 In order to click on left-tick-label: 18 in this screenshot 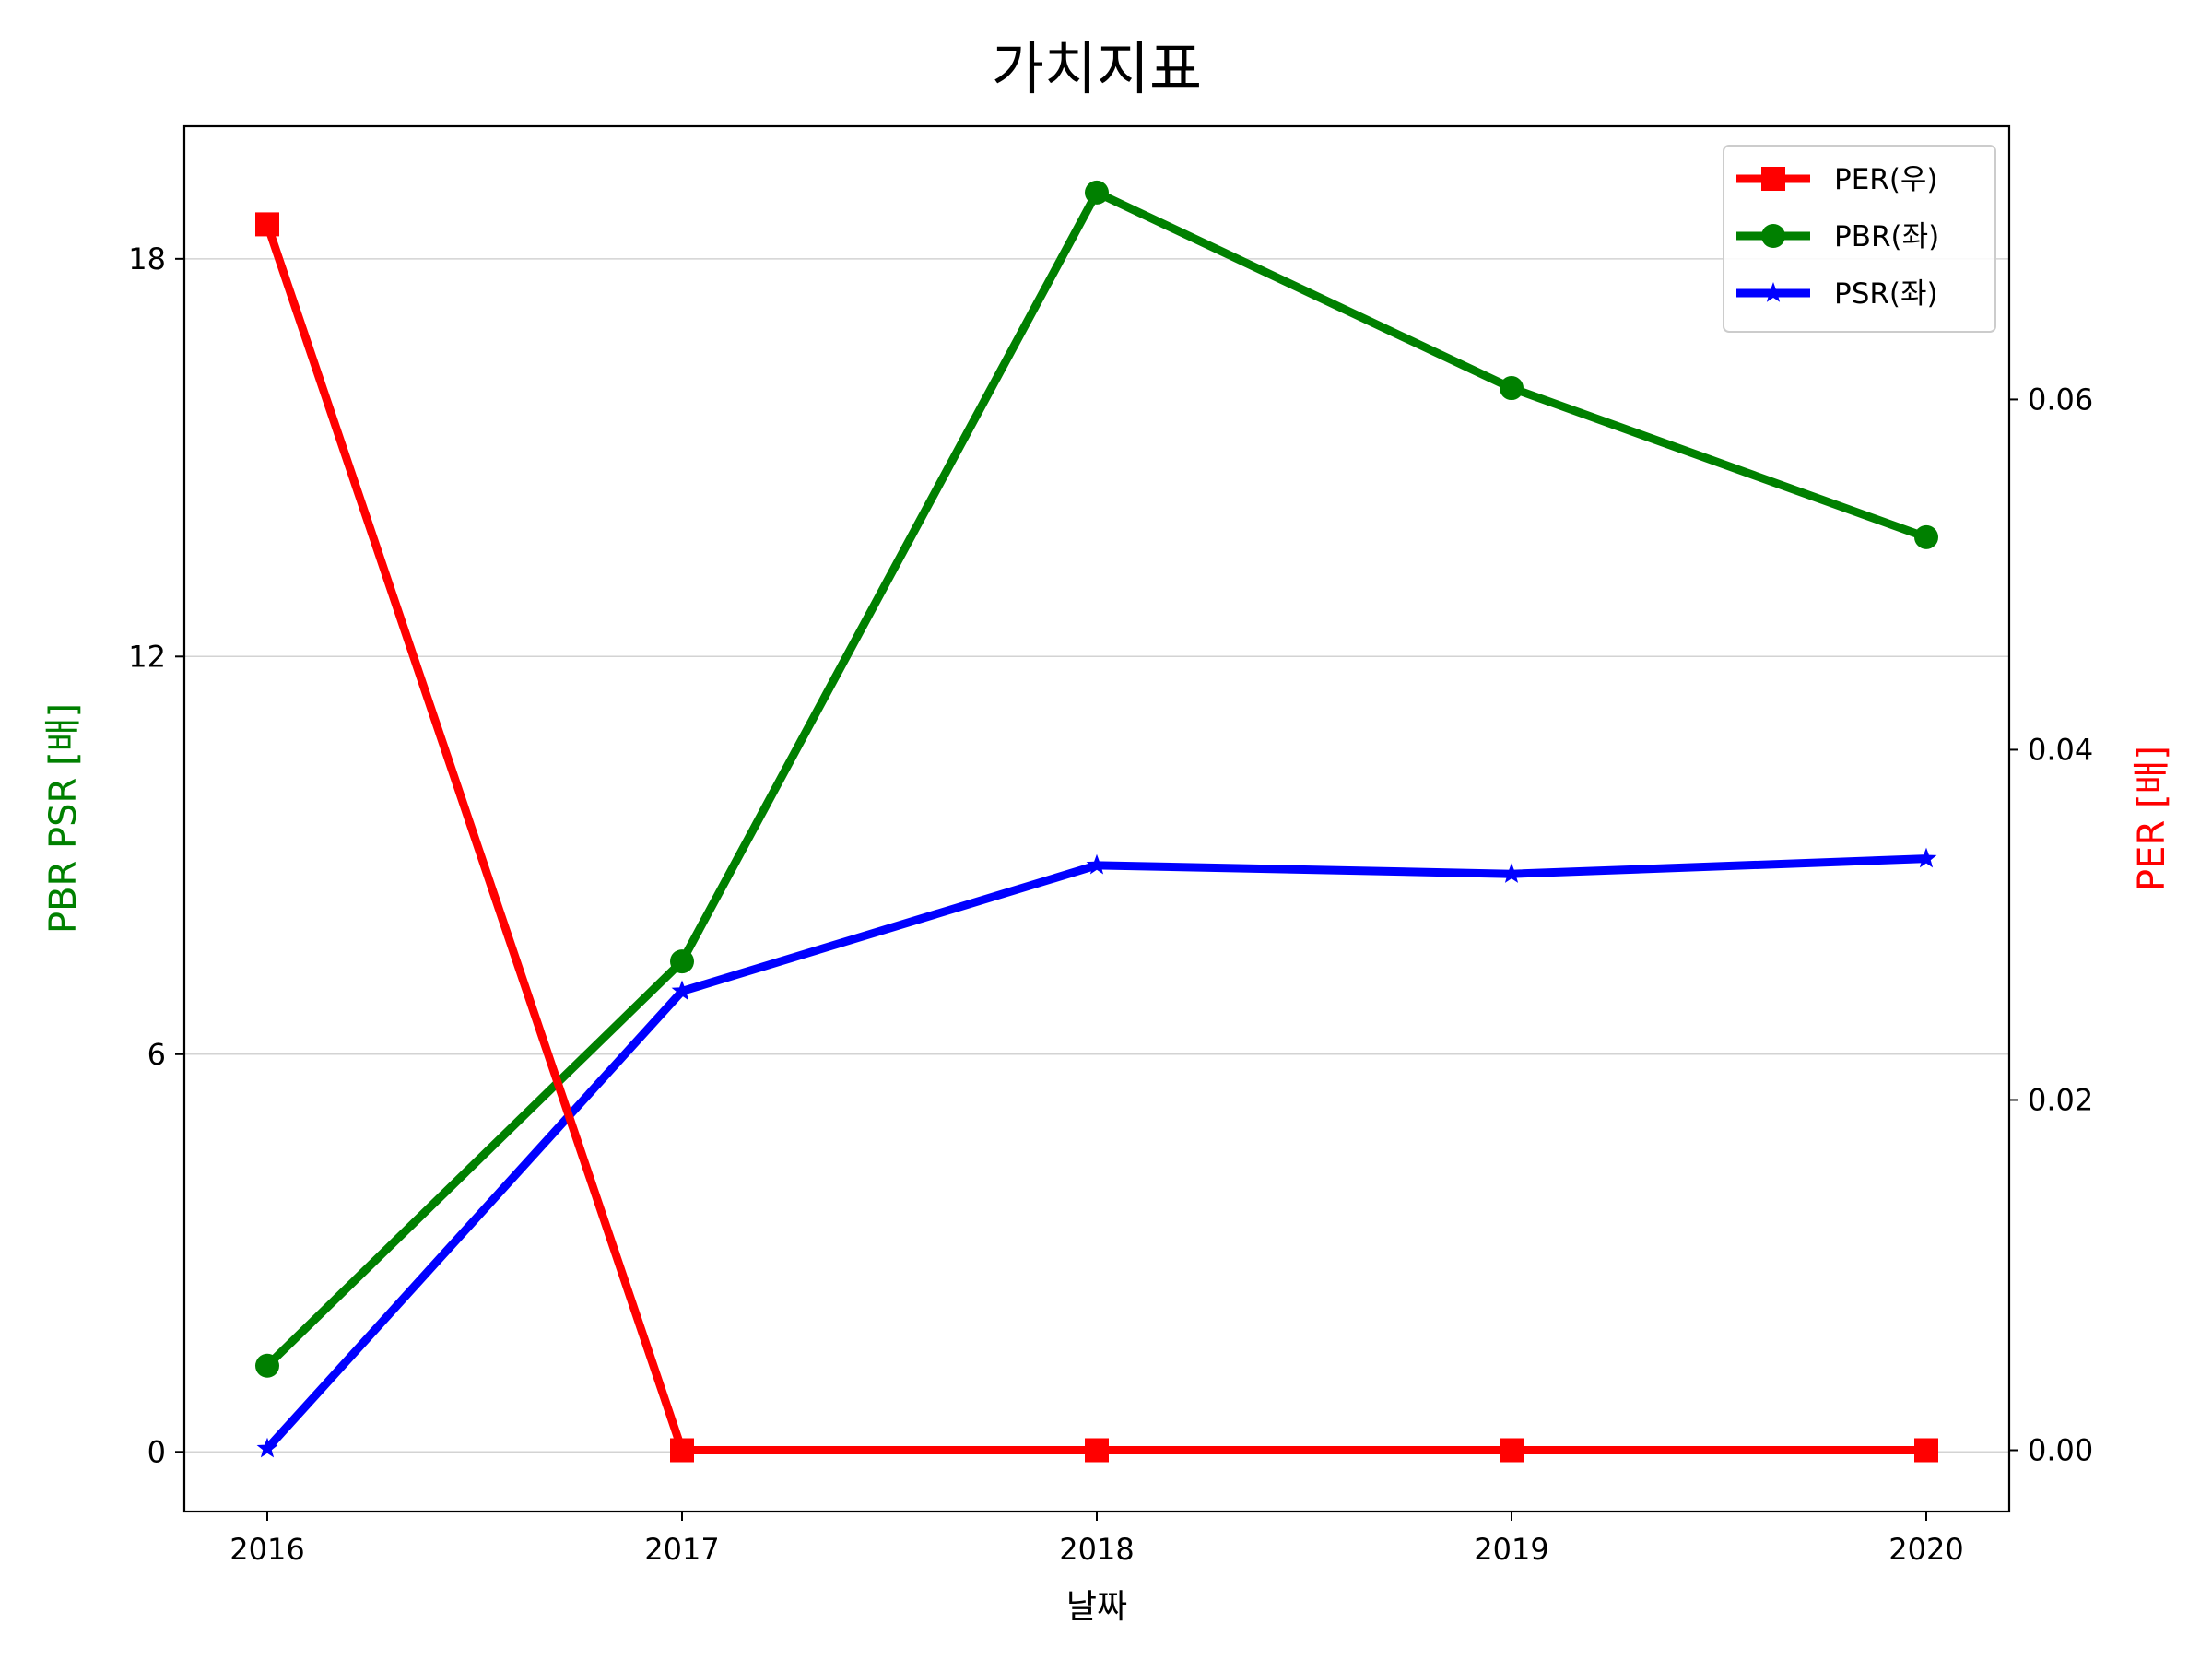, I will do `click(147, 258)`.